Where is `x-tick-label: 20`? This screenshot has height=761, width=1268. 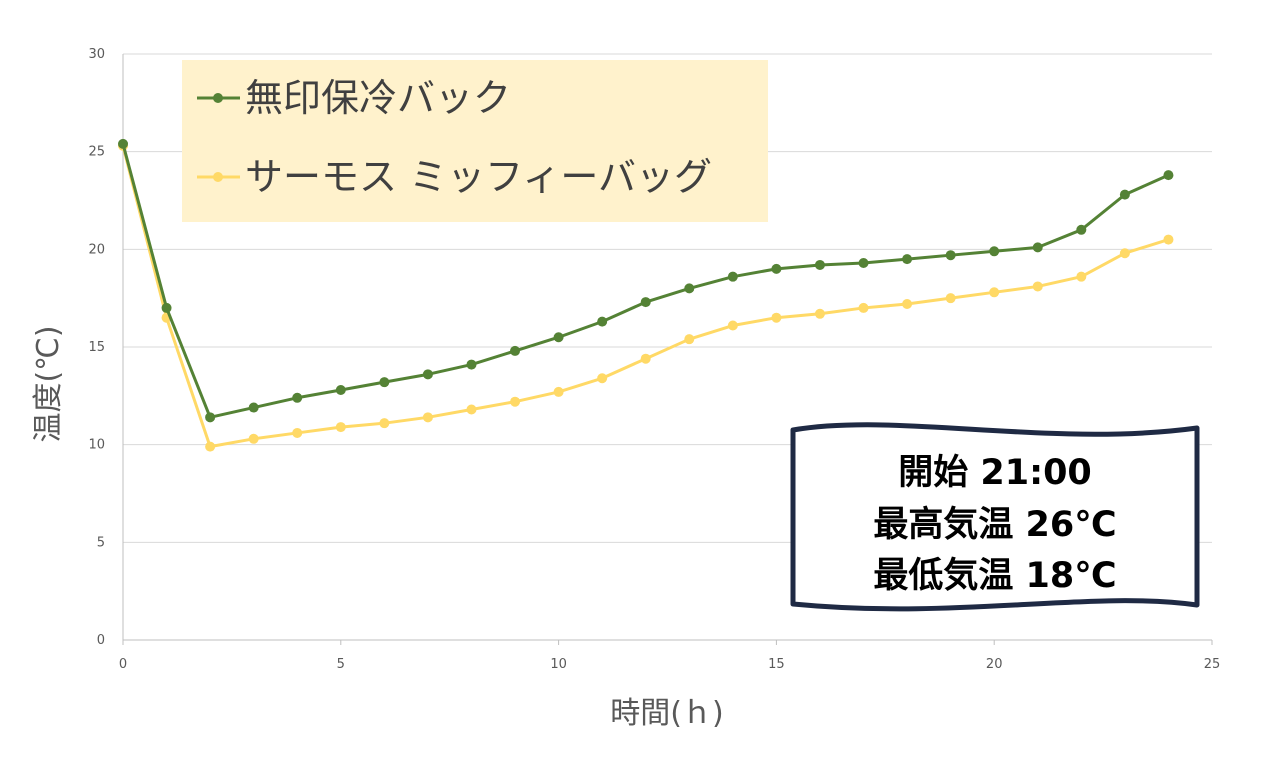
x-tick-label: 20 is located at coordinates (994, 664).